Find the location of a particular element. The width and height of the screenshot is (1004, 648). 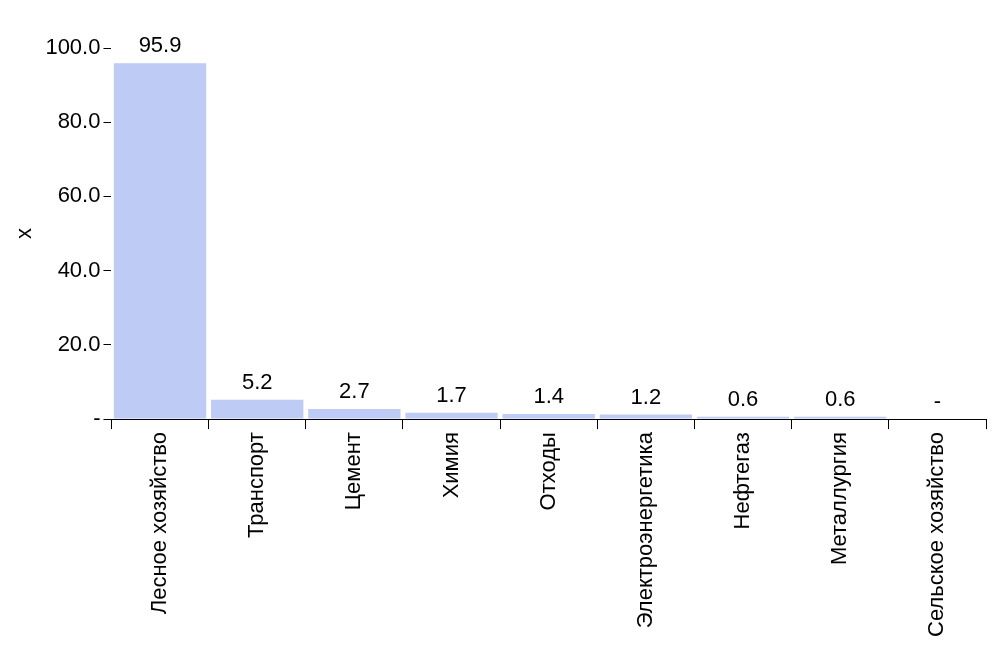

x-tick-label: Химия is located at coordinates (450, 465).